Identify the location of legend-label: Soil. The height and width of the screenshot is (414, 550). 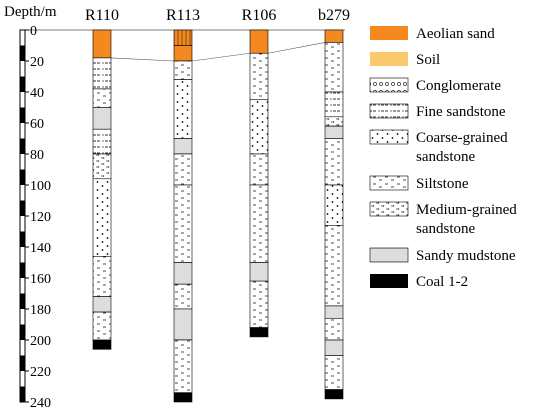
(428, 60).